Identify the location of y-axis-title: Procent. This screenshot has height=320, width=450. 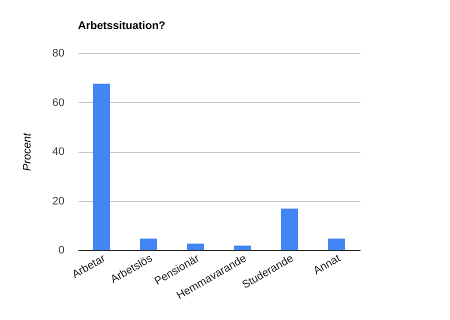
(27, 151).